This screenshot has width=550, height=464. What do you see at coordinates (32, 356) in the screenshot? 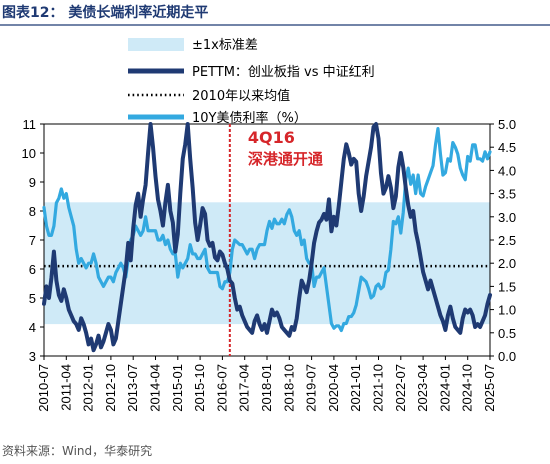
I see `left-tick-label: 3` at bounding box center [32, 356].